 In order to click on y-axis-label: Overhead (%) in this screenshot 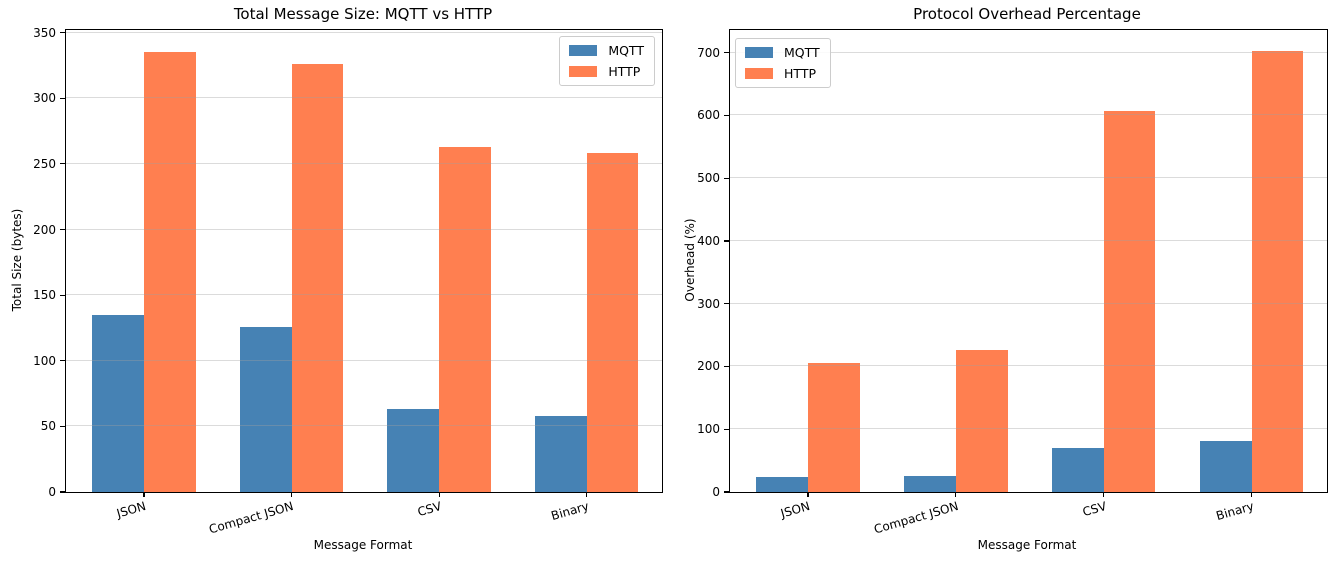, I will do `click(690, 260)`.